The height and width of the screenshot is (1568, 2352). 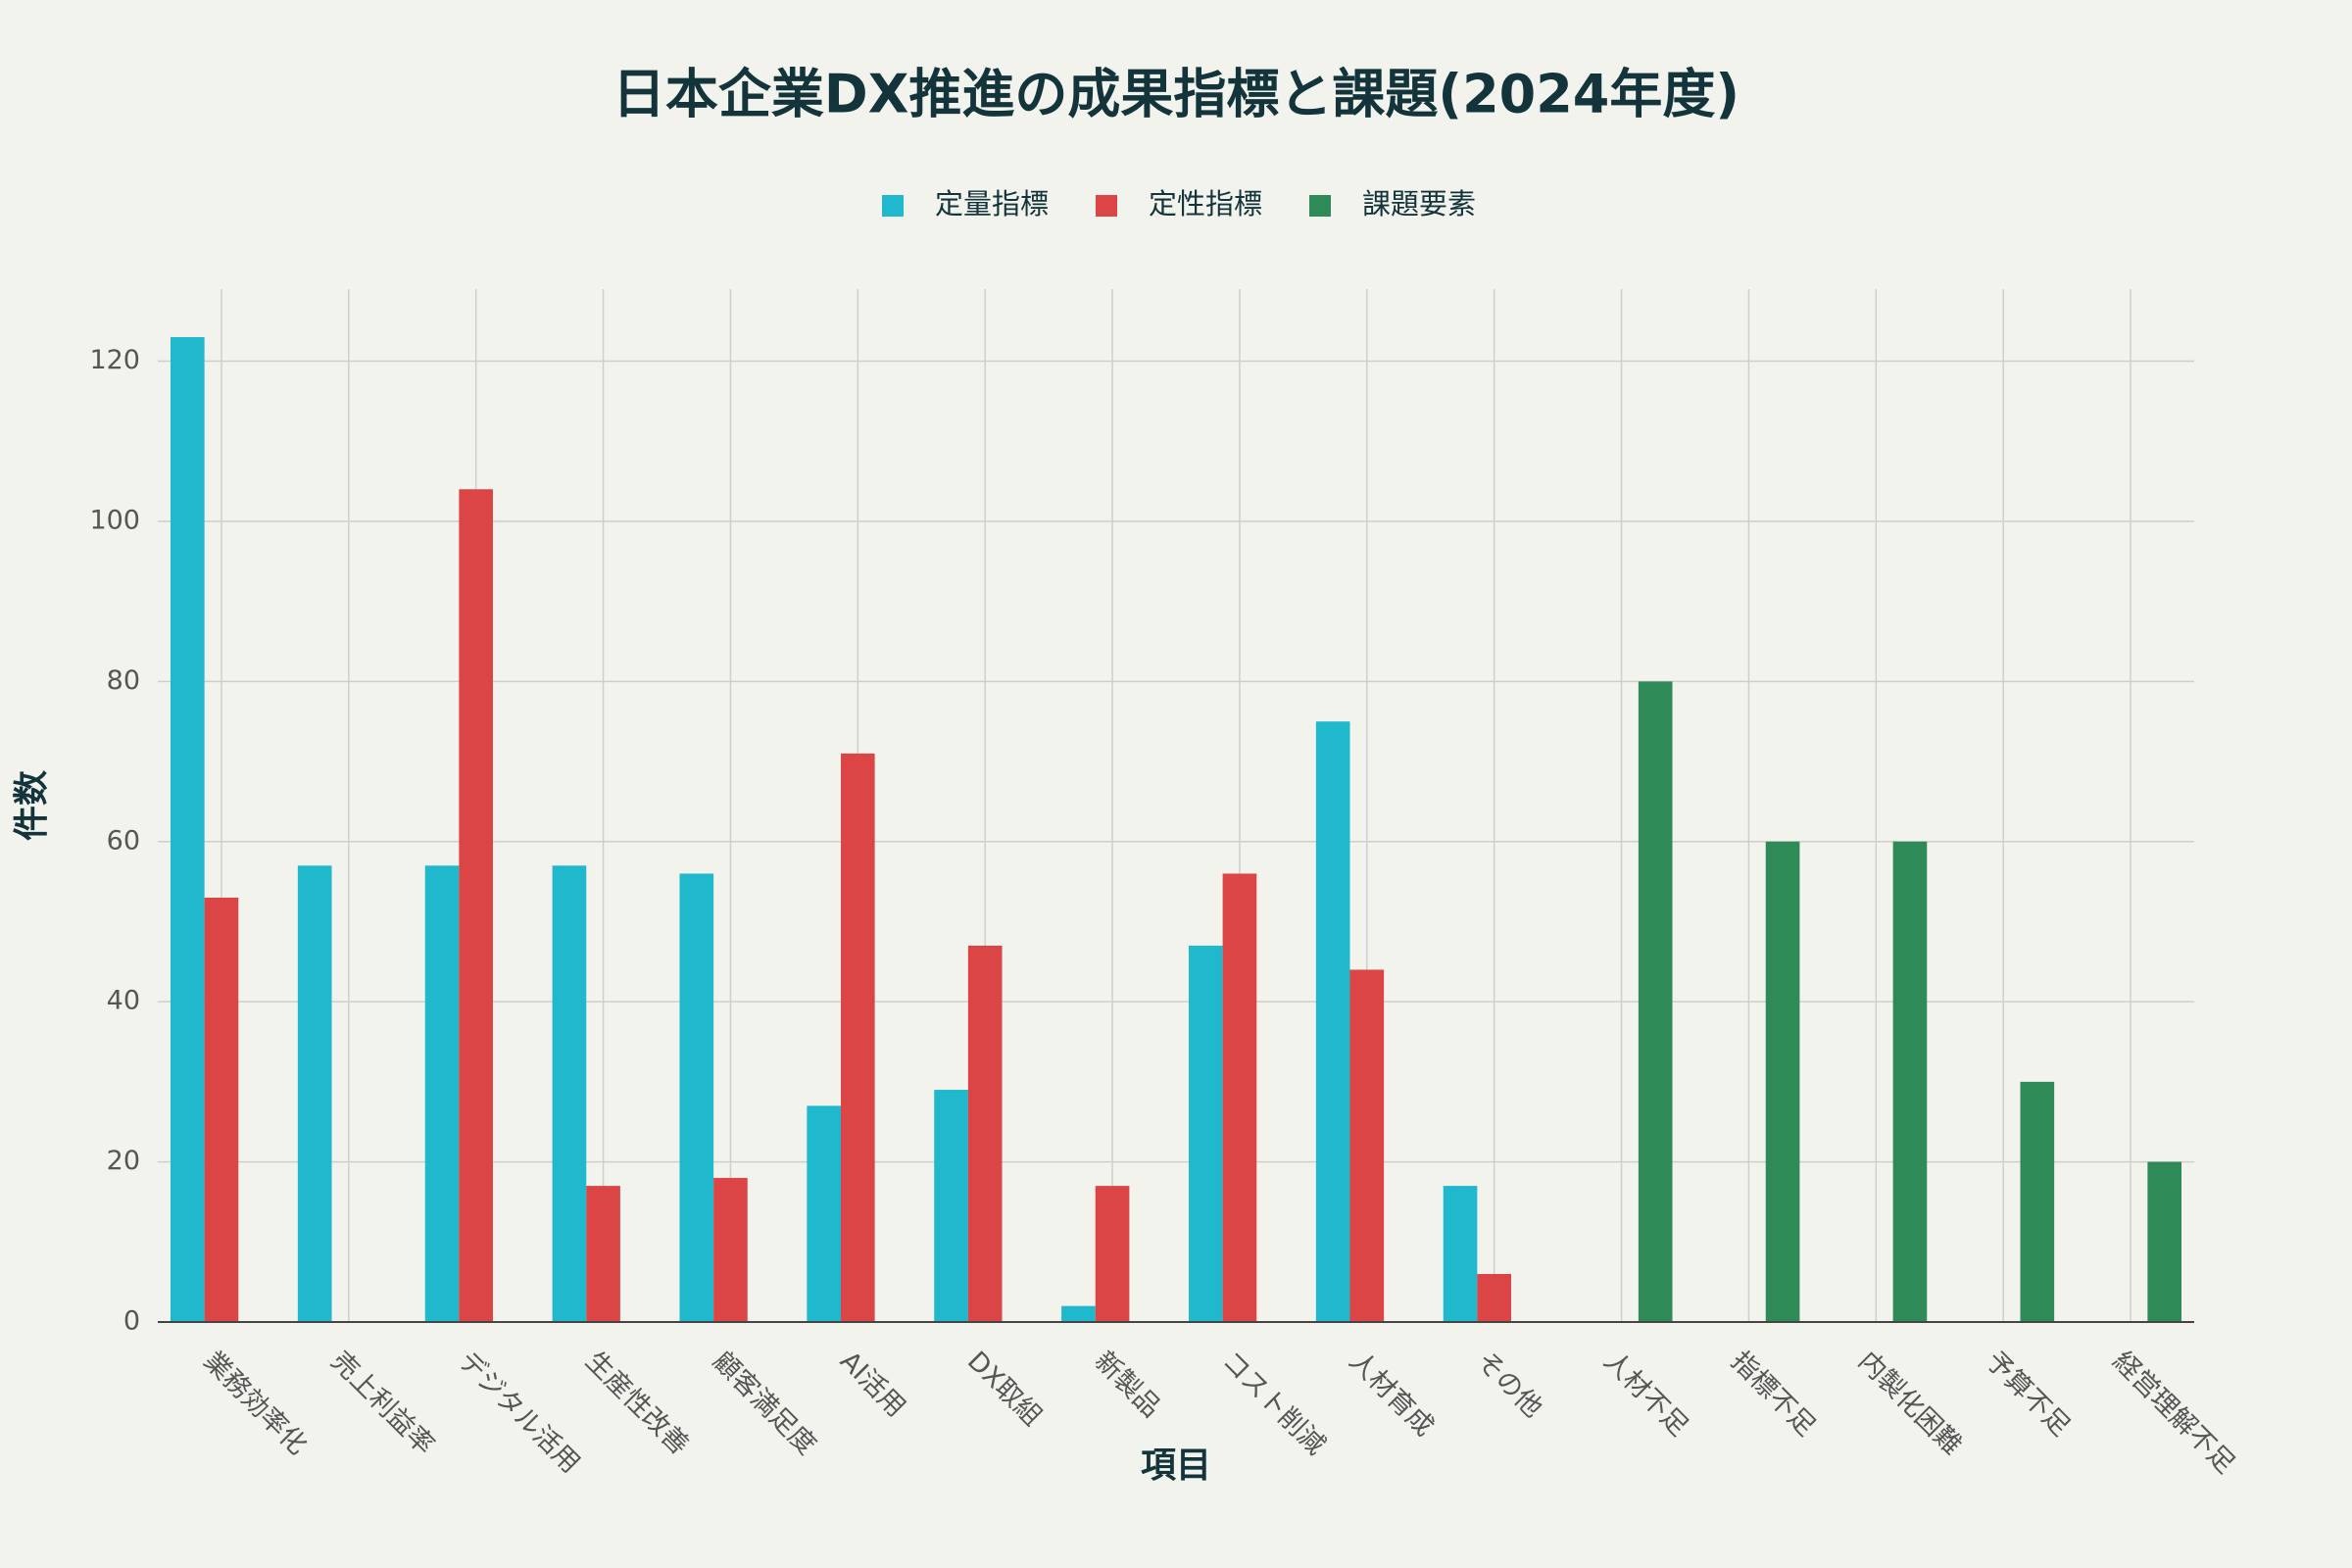 I want to click on chart-title: 日本企業DX推進の成果指標と課題(2024年度), so click(x=1176, y=94).